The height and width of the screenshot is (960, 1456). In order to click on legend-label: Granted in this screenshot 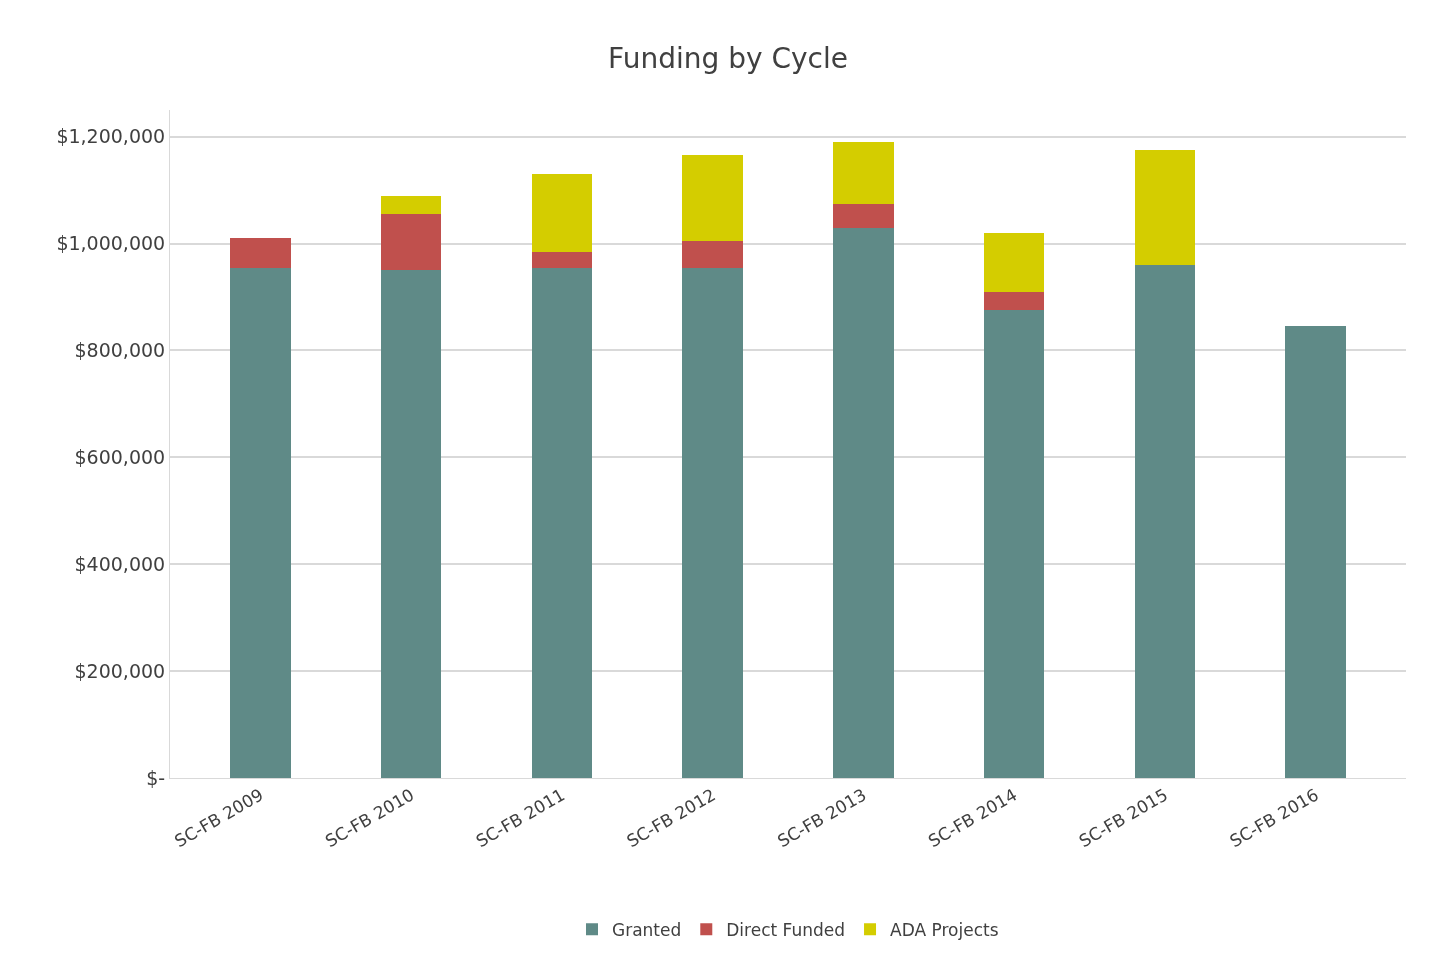, I will do `click(647, 929)`.